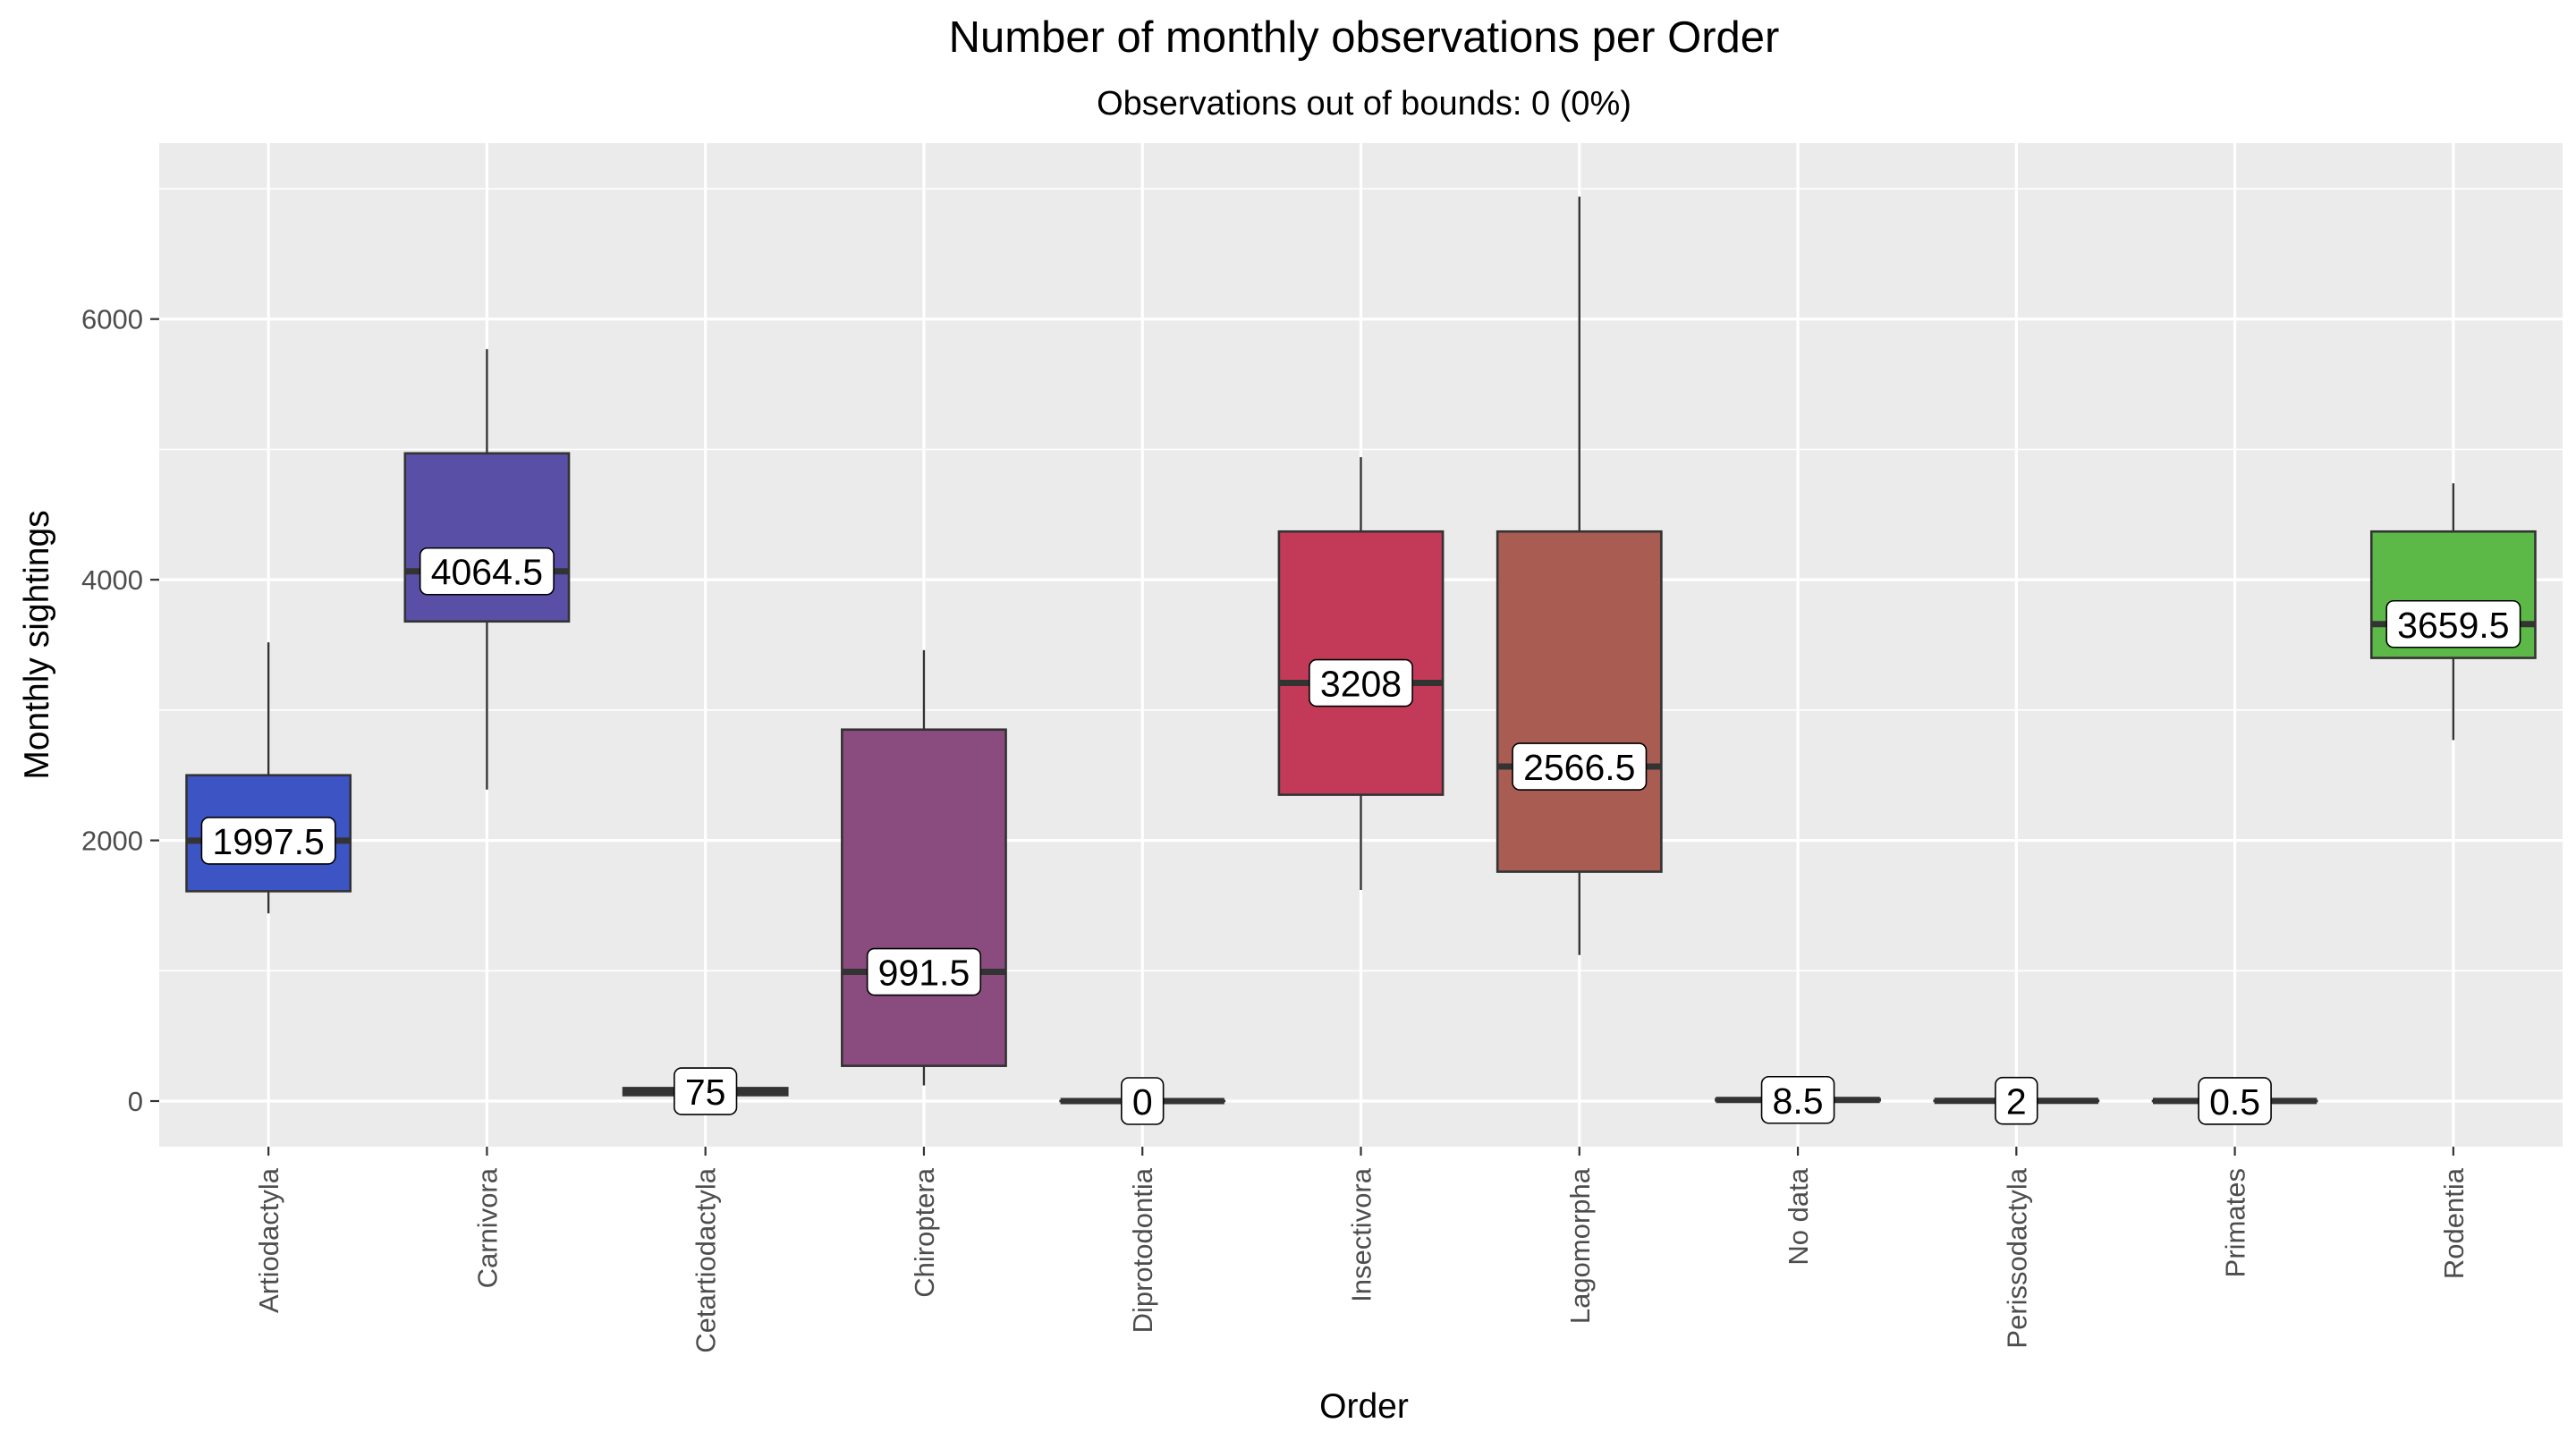  I want to click on median-label: 3208, so click(1361, 683).